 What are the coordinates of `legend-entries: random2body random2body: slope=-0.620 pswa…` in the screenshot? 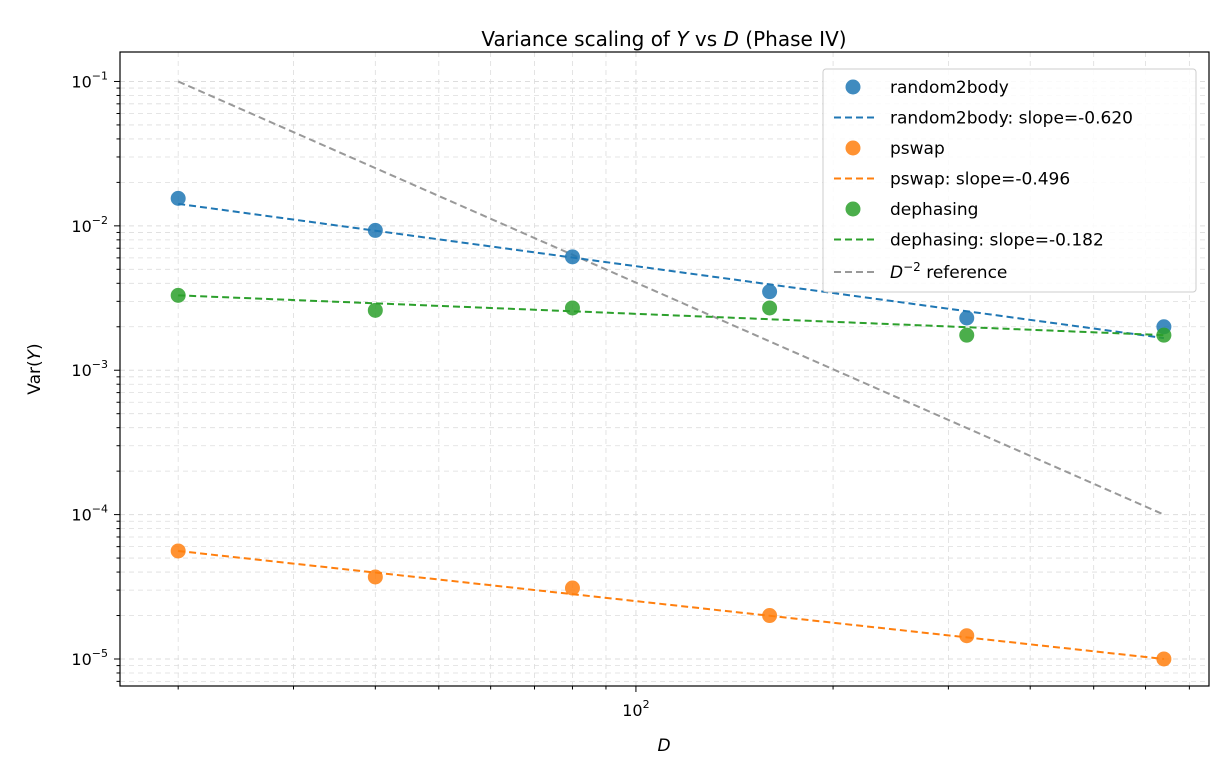 It's located at (983, 164).